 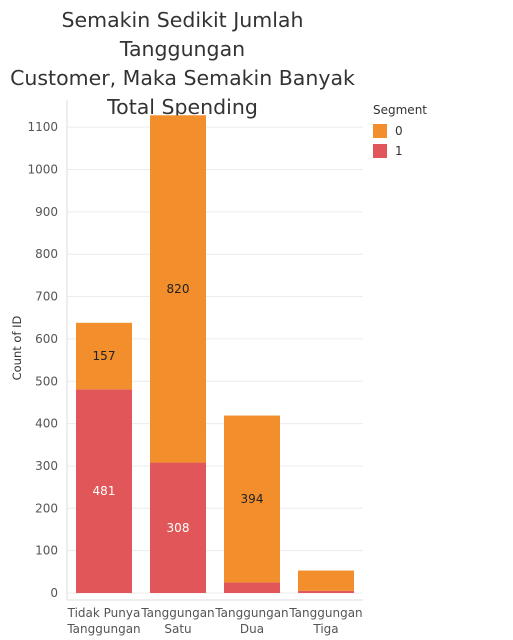 What do you see at coordinates (42, 170) in the screenshot?
I see `y-tick-label: 1000` at bounding box center [42, 170].